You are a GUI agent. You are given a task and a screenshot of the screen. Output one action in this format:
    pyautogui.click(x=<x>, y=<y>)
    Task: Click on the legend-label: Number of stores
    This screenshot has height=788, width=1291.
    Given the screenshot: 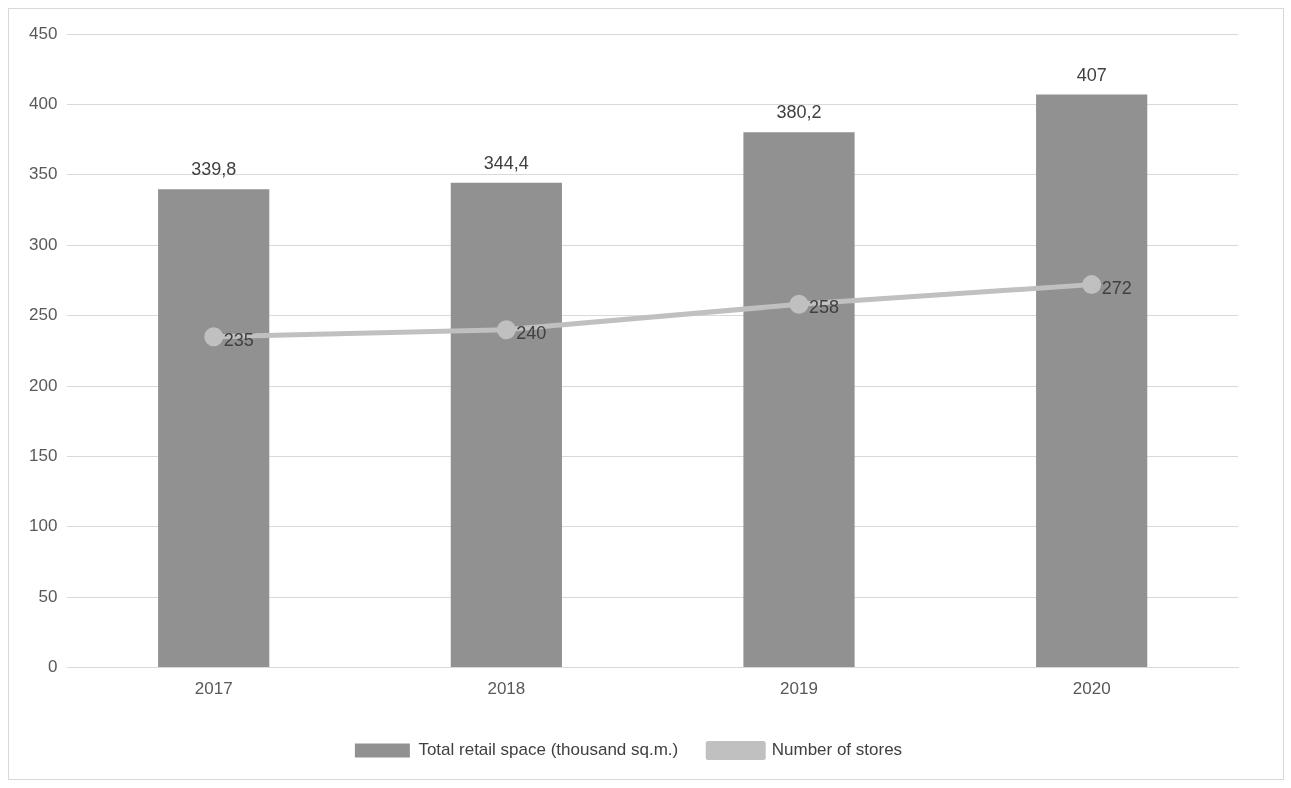 What is the action you would take?
    pyautogui.click(x=837, y=750)
    